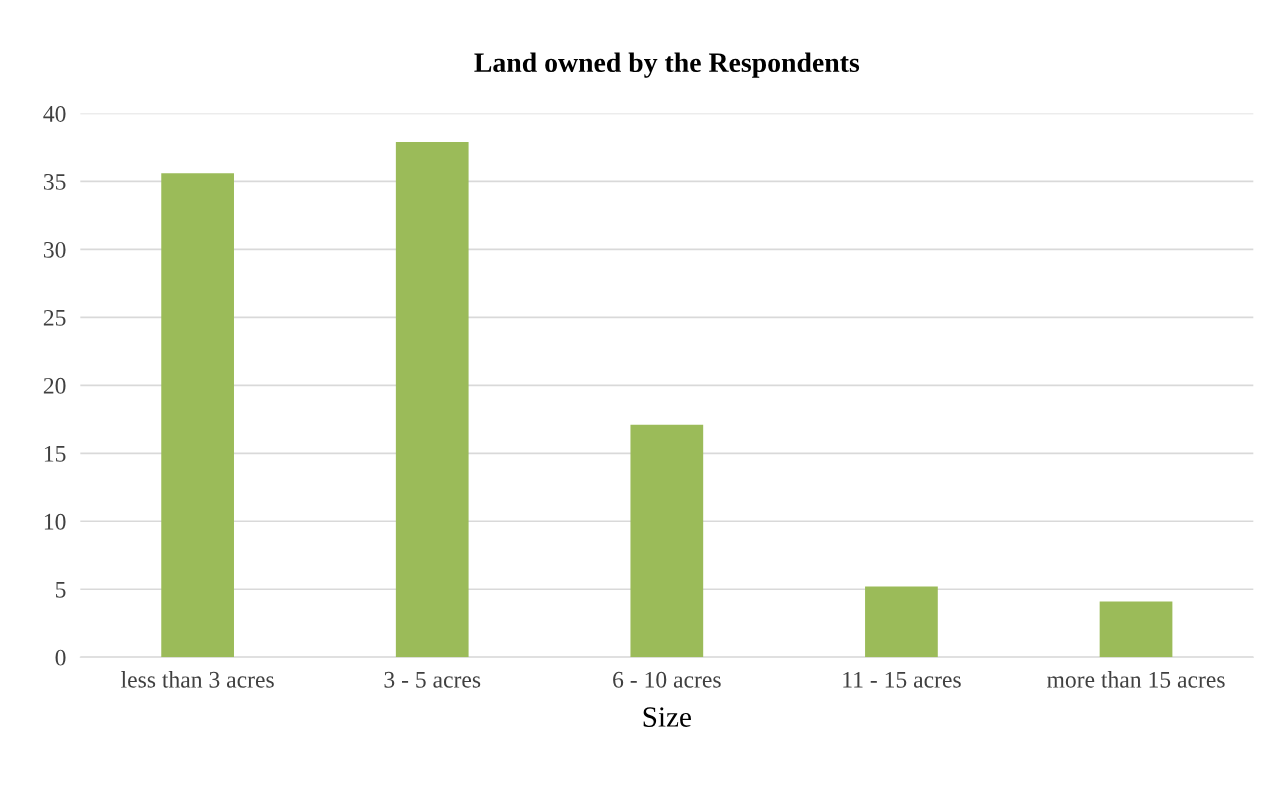 This screenshot has width=1275, height=788. I want to click on x-tick-label: less than 3 acres, so click(197, 679).